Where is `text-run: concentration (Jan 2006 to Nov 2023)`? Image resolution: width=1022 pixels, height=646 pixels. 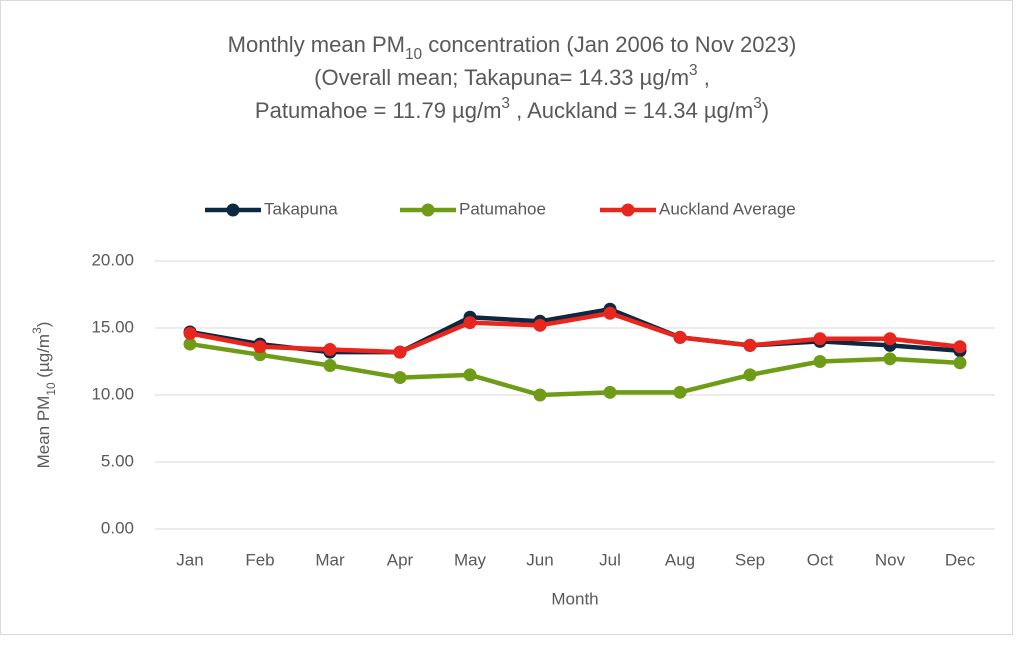
text-run: concentration (Jan 2006 to Nov 2023) is located at coordinates (609, 44).